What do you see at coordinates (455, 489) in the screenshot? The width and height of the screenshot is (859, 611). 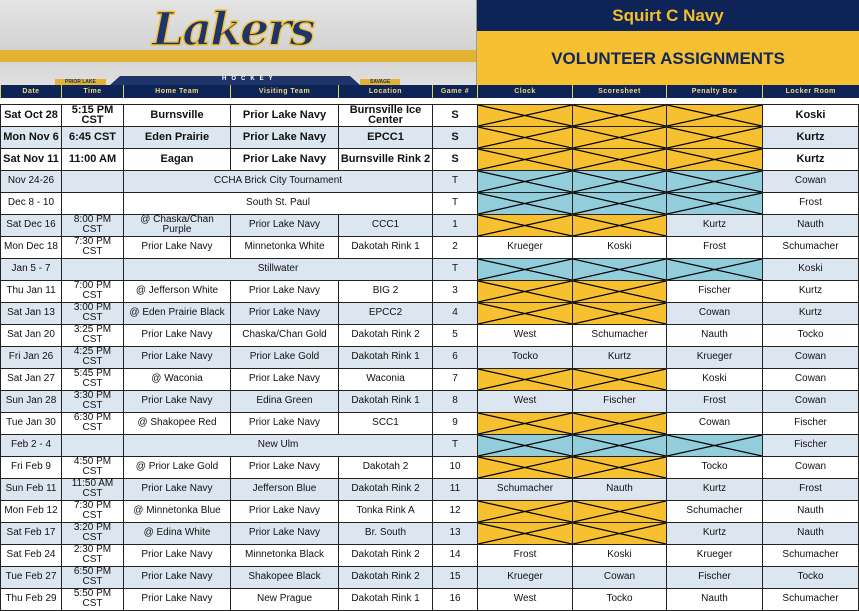 I see `game-number-cell: 11` at bounding box center [455, 489].